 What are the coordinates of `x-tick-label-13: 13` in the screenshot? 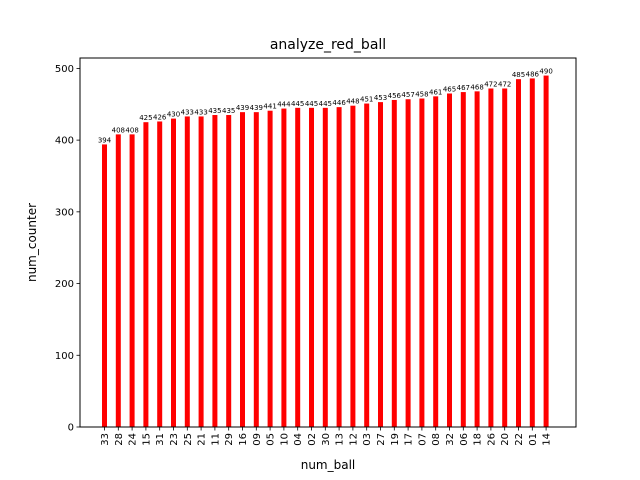 It's located at (340, 439).